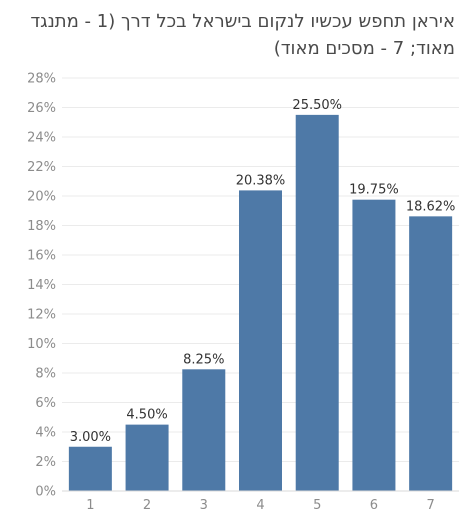  Describe the element at coordinates (41, 108) in the screenshot. I see `y-tick-label: 26%` at that location.